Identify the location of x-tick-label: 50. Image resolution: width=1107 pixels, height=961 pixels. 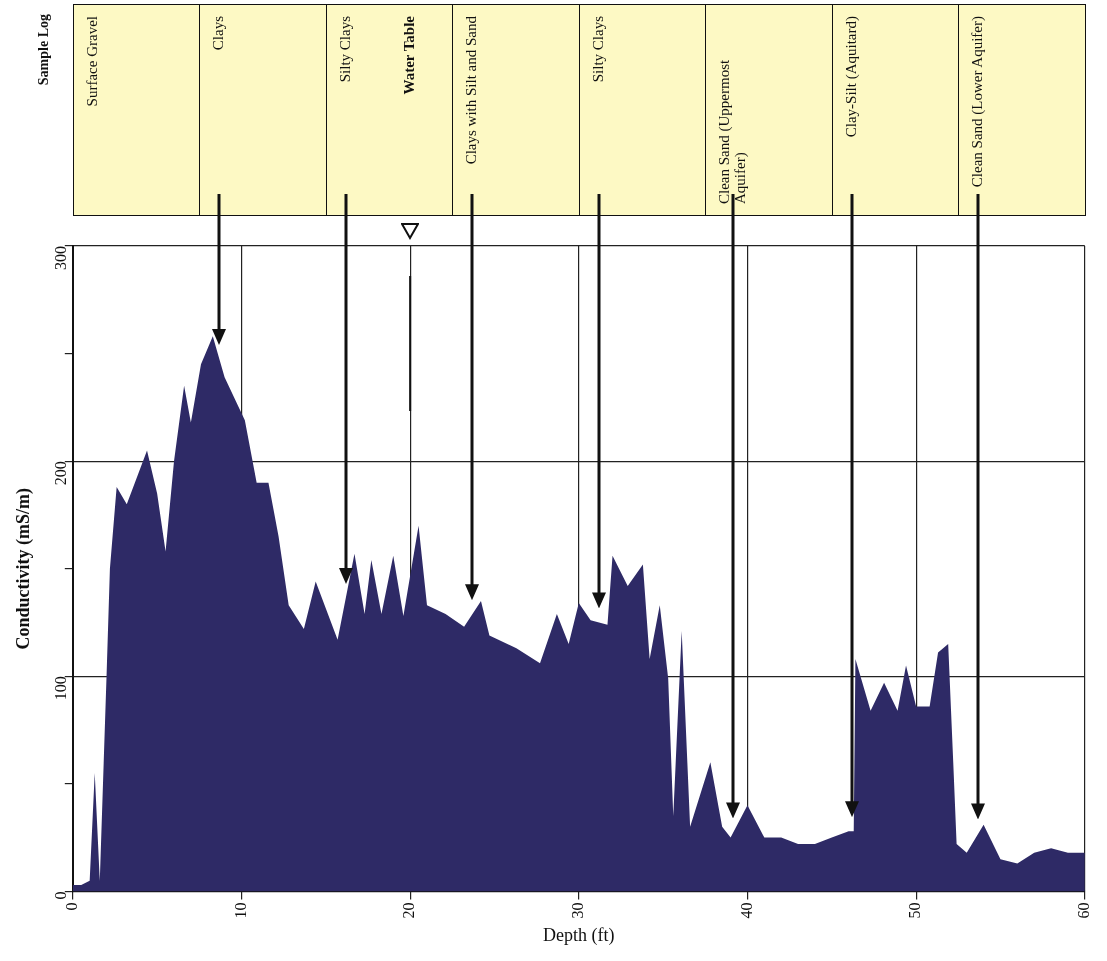
(915, 910).